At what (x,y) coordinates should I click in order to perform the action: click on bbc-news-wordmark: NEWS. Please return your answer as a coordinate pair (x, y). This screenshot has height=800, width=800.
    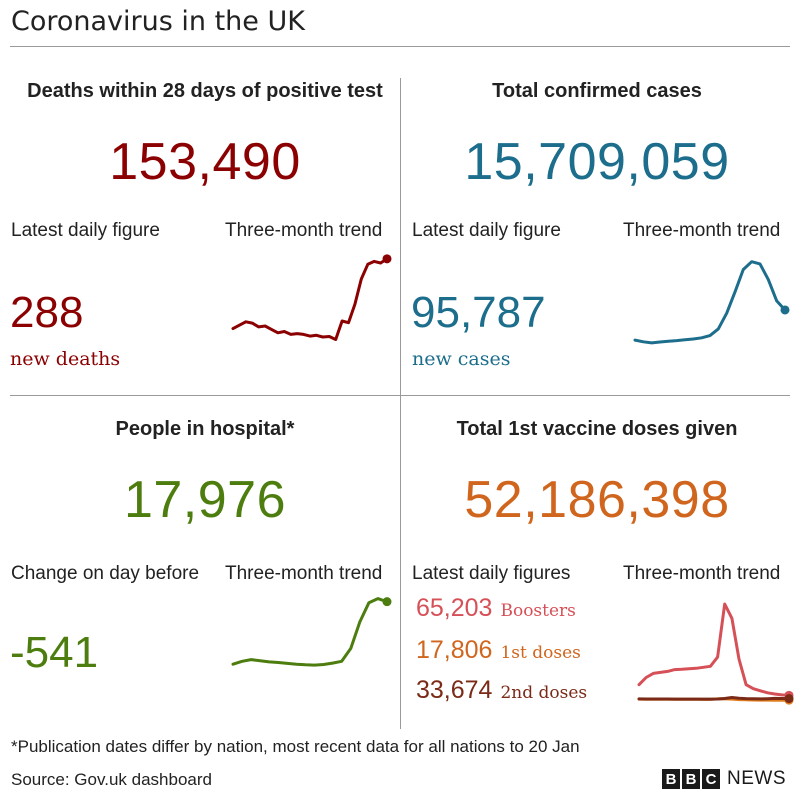
    Looking at the image, I should click on (756, 778).